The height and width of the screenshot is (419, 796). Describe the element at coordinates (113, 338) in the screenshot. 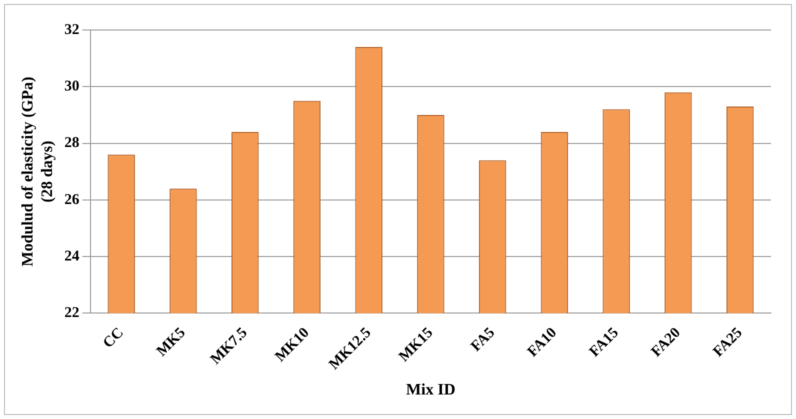

I see `x-tick-label: CC` at that location.